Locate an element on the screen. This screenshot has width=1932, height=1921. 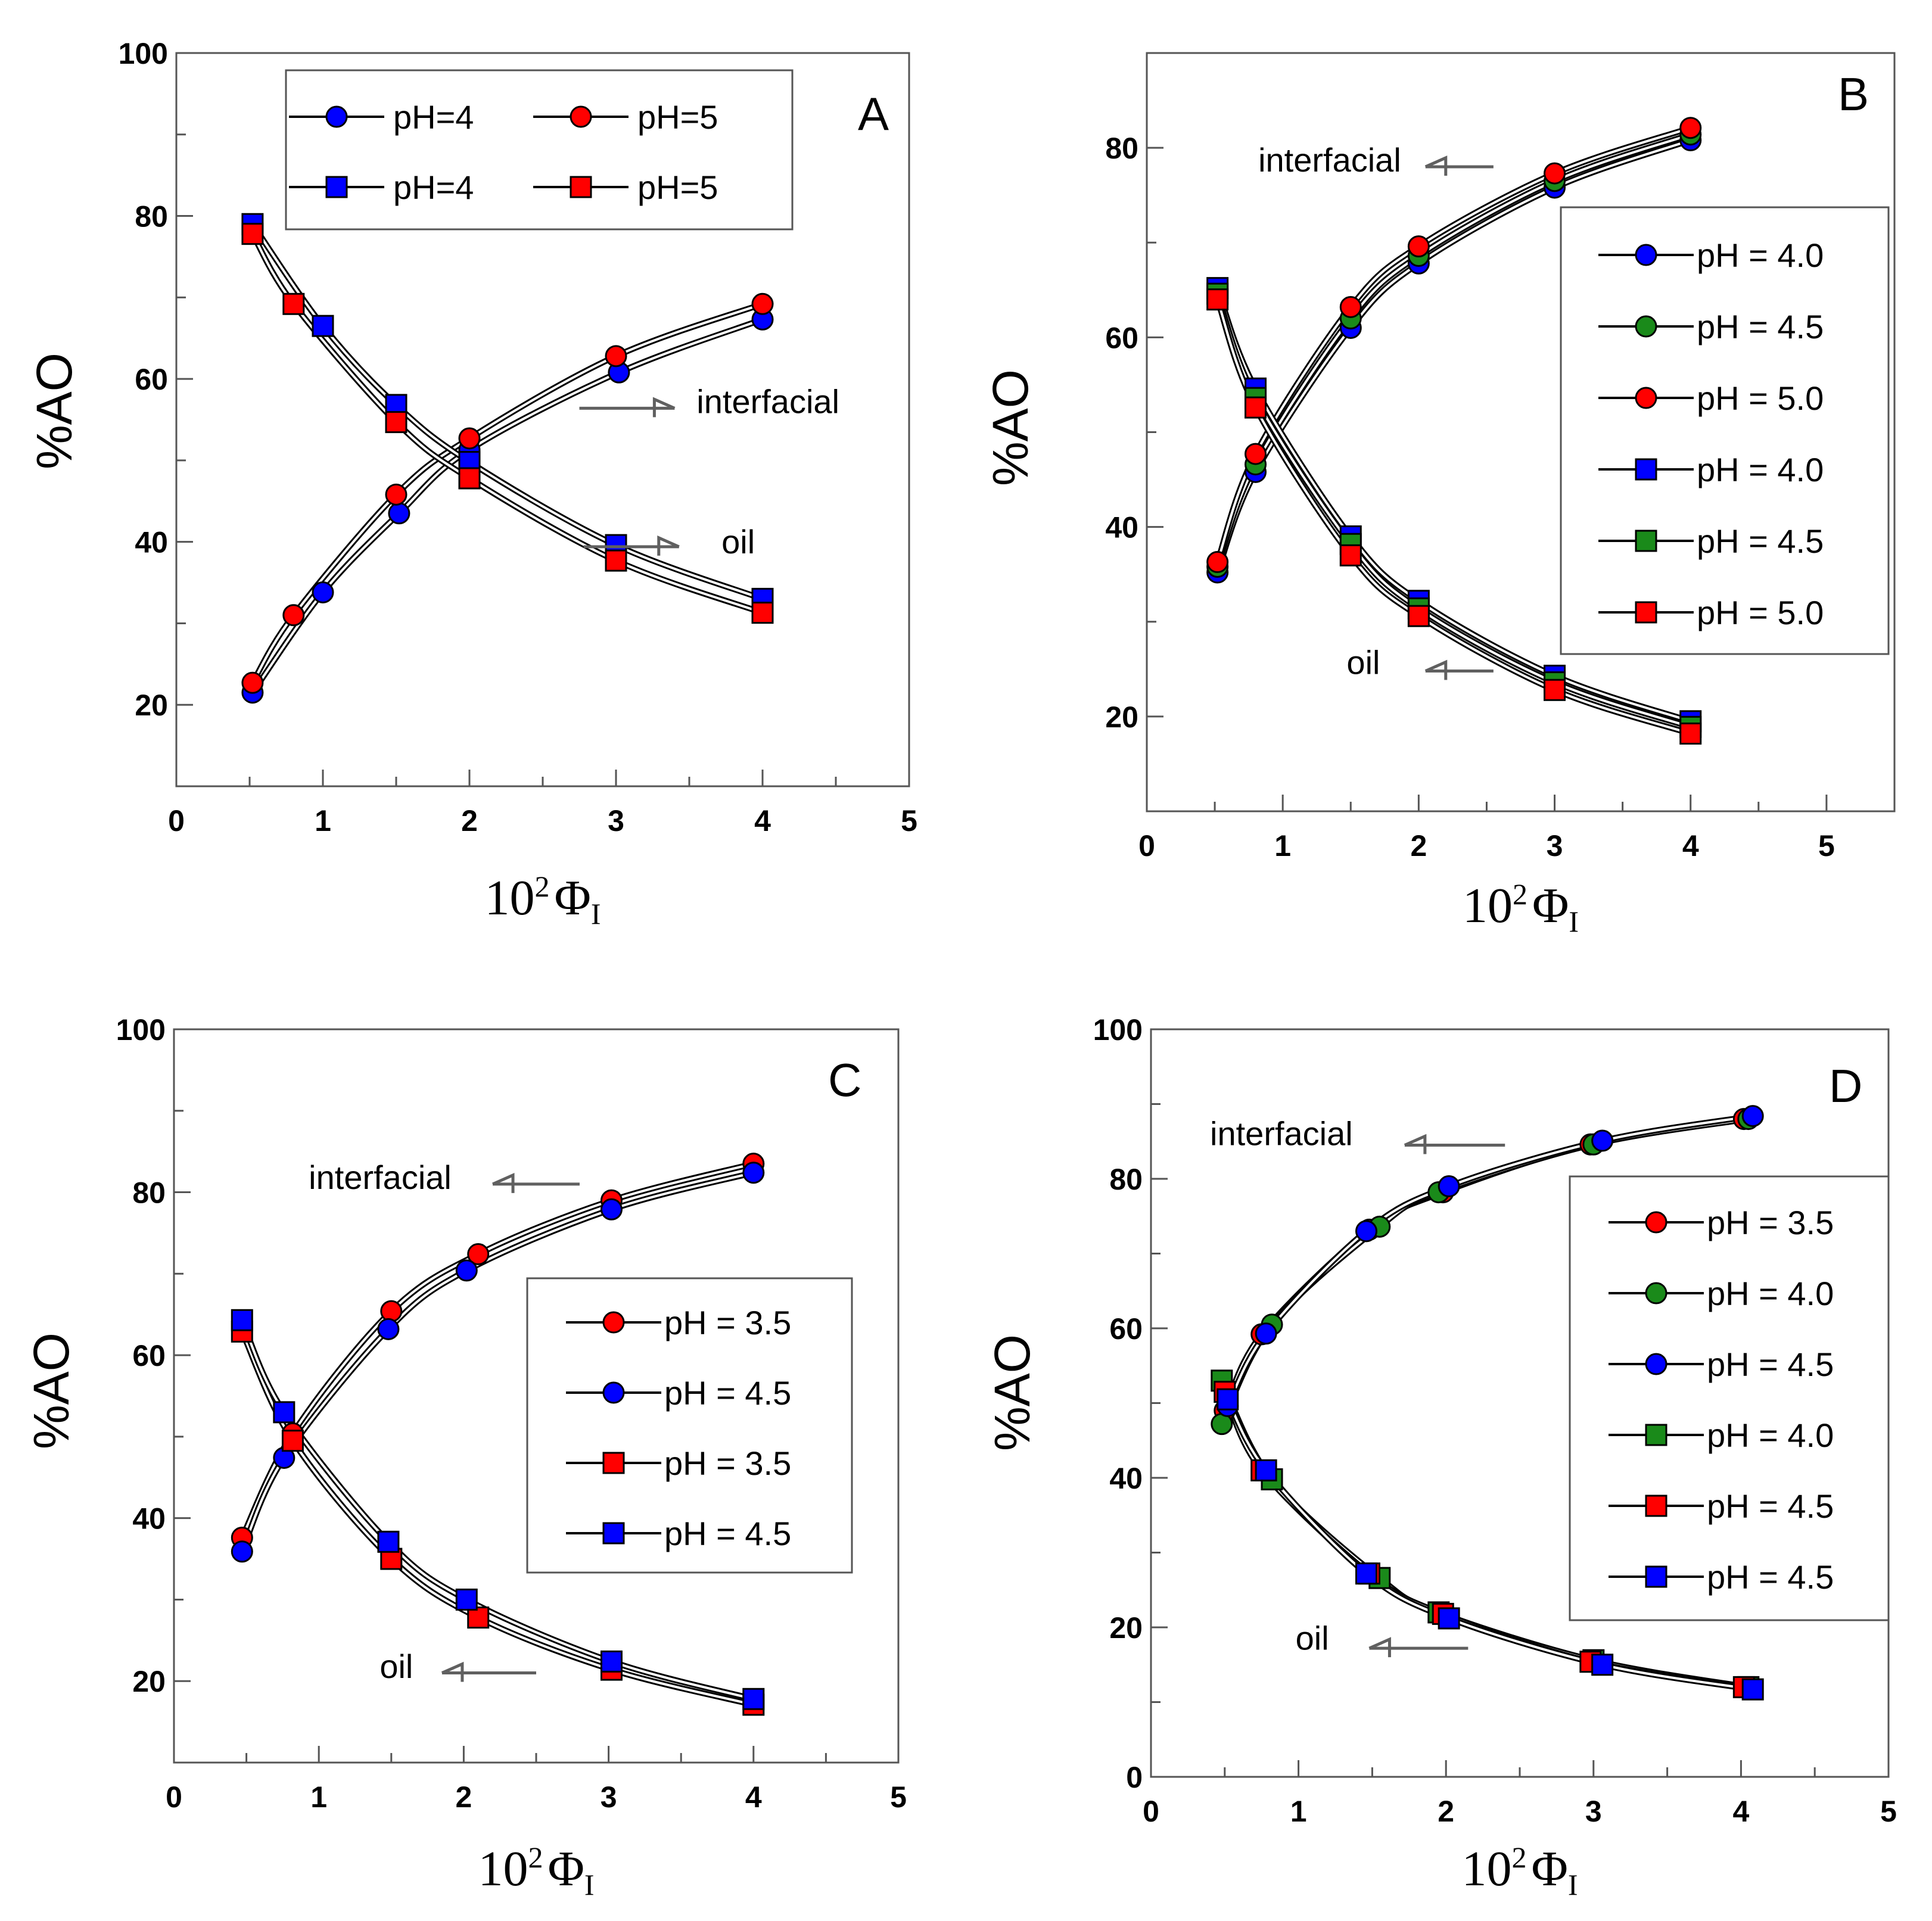
panel-letter: B is located at coordinates (1853, 94).